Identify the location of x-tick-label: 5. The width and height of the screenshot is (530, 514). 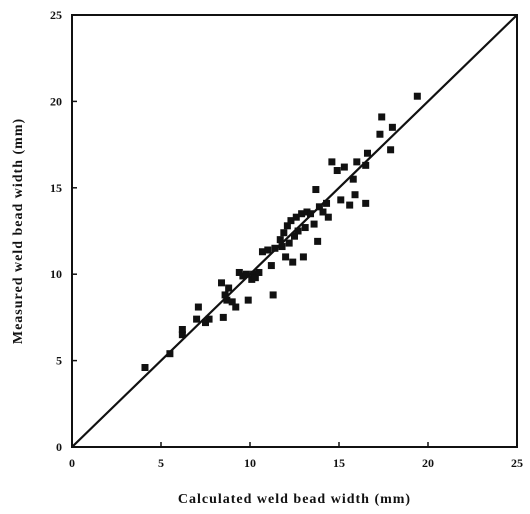
(161, 463).